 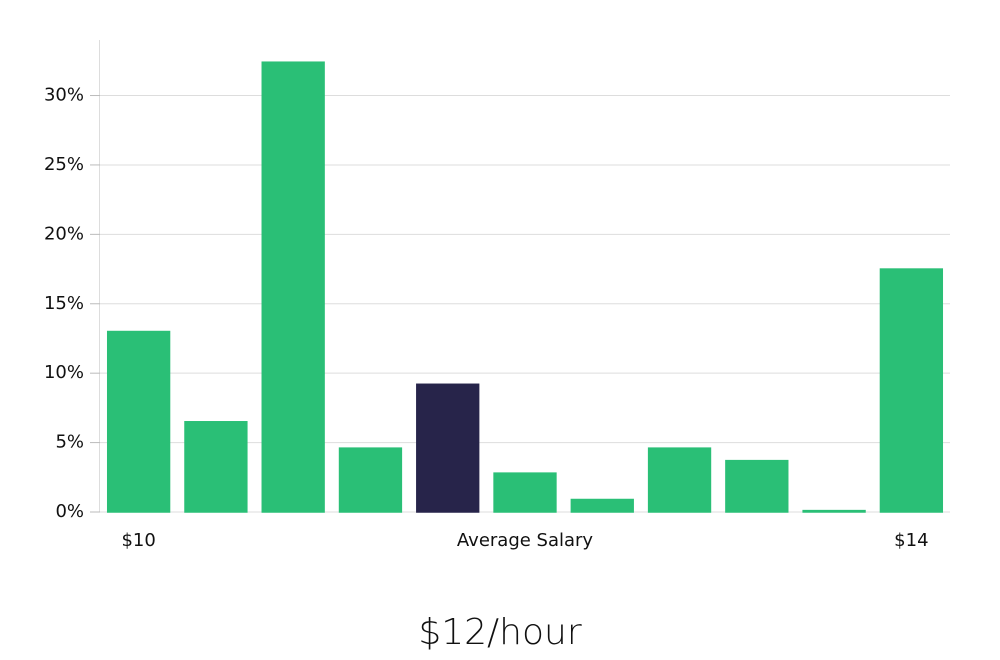 I want to click on x-tick-label: $14, so click(x=911, y=540).